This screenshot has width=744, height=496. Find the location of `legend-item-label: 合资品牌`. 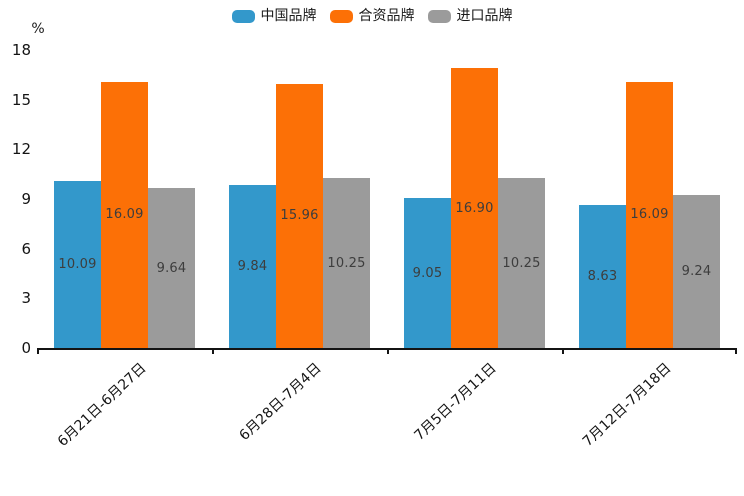

legend-item-label: 合资品牌 is located at coordinates (386, 16).